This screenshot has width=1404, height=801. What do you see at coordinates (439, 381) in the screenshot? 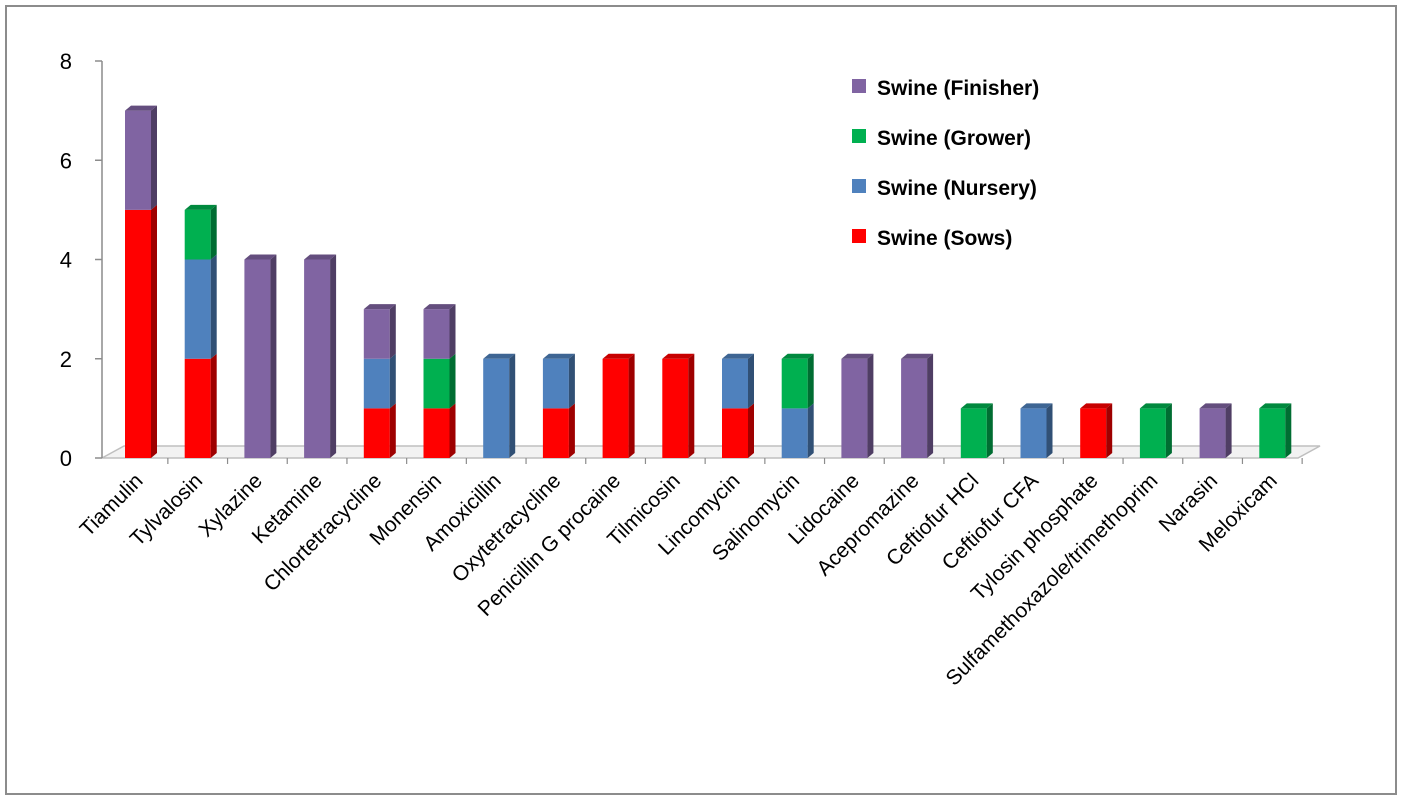
I see `bar-stack-monensin` at bounding box center [439, 381].